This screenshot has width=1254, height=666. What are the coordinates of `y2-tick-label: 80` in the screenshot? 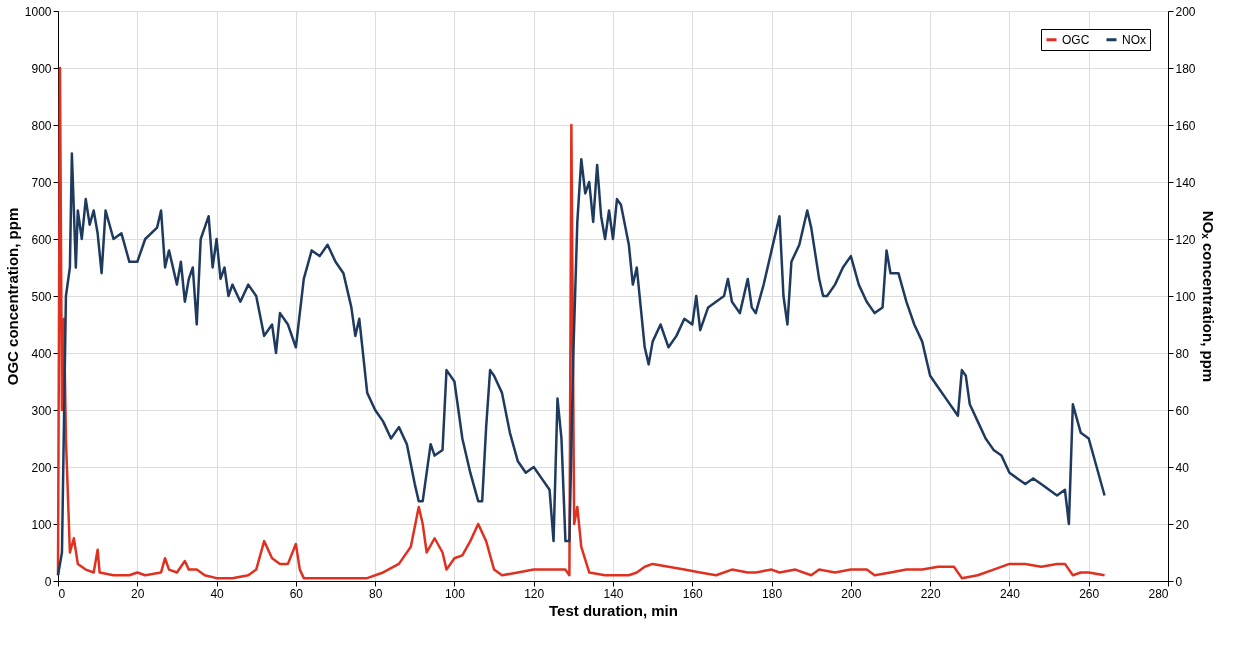 It's located at (1182, 353).